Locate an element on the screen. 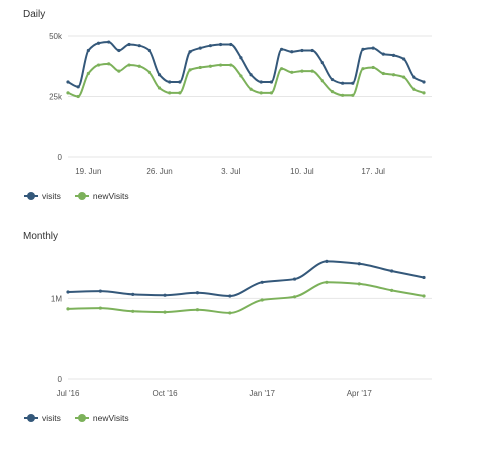 The image size is (489, 454). daily-legend-newvisits: newVisits is located at coordinates (101, 196).